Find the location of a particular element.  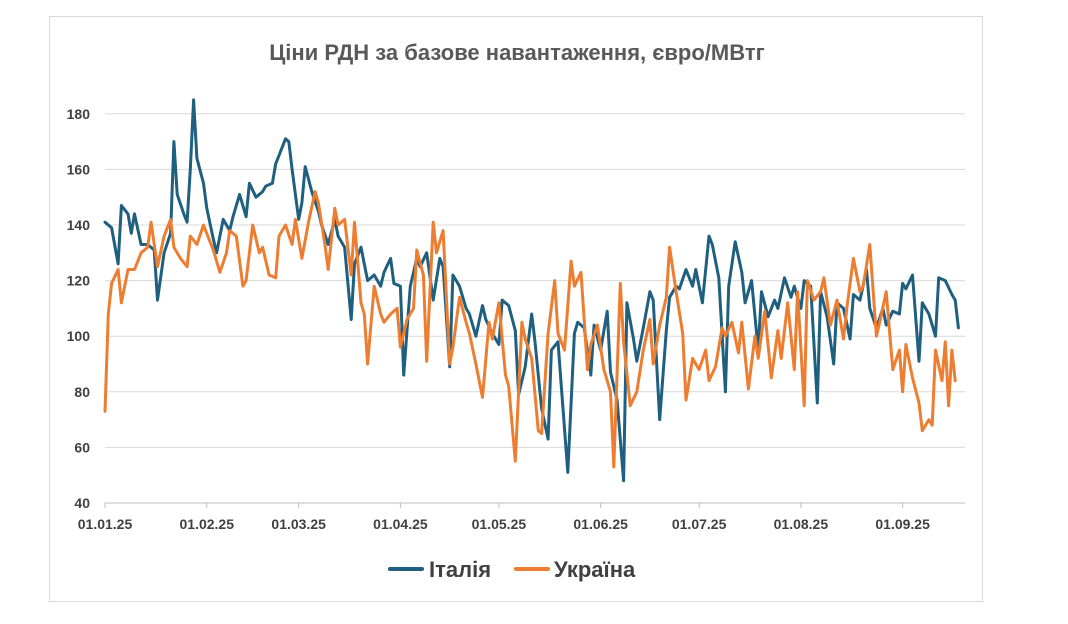

x-tick-label: 01.02.25 is located at coordinates (207, 524).